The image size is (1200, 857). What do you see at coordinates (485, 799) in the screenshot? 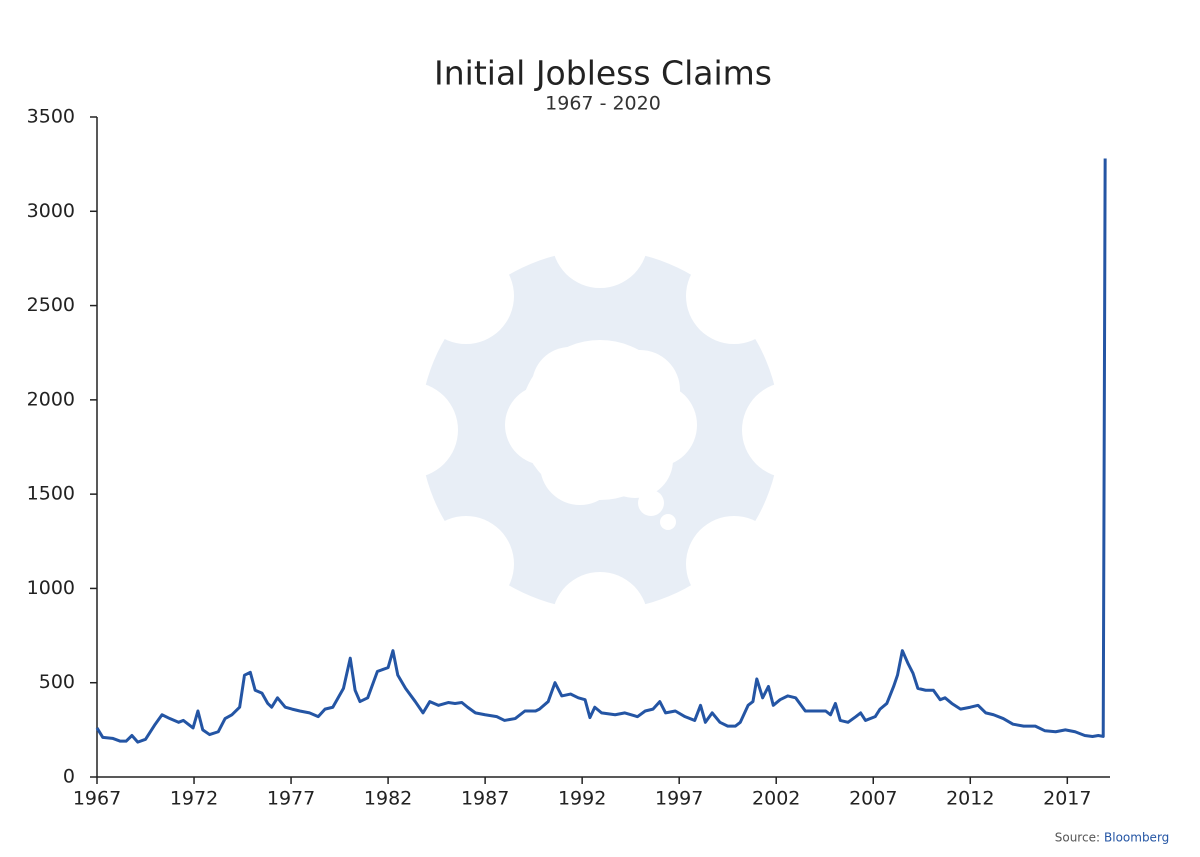
I see `x-tick-label: 1987` at bounding box center [485, 799].